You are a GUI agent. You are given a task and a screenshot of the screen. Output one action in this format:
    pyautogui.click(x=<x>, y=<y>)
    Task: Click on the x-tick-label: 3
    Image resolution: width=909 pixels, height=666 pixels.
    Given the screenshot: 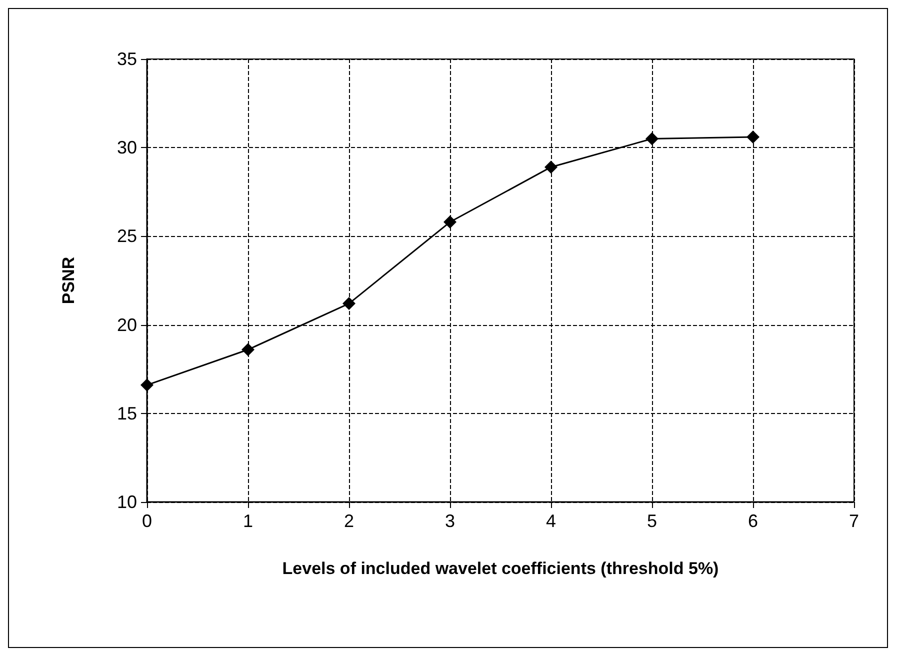 What is the action you would take?
    pyautogui.click(x=450, y=521)
    